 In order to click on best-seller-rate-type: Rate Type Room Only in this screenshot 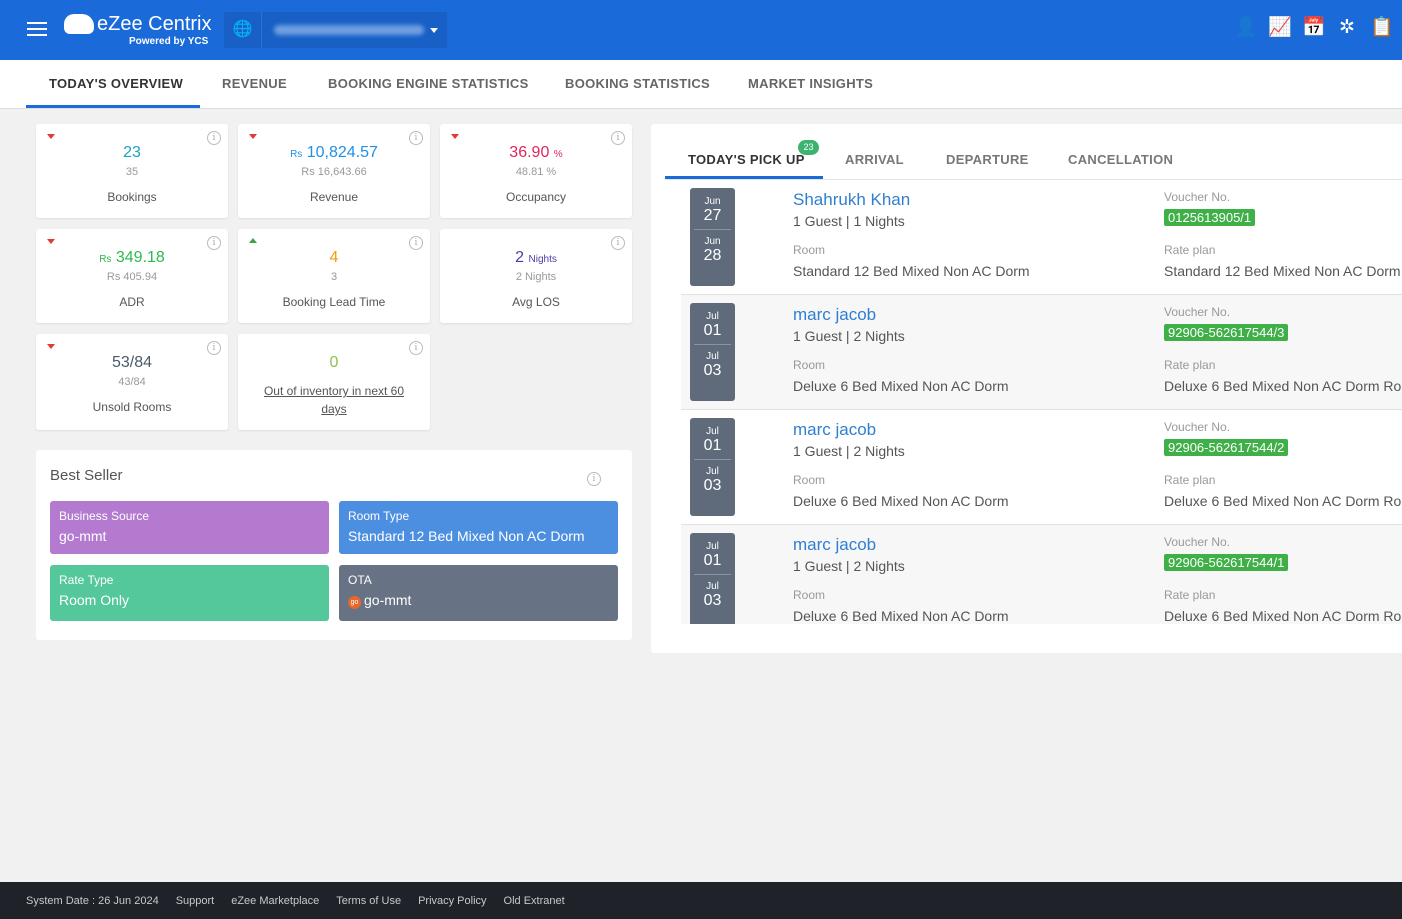, I will do `click(189, 593)`.